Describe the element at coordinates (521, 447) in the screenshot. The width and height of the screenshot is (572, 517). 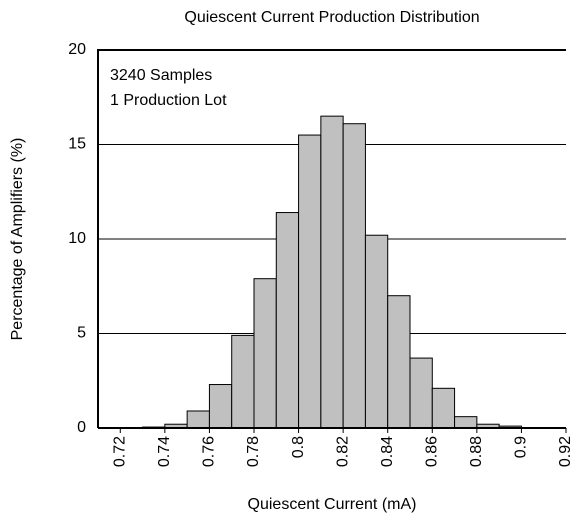
I see `x-tick-label: 0.9` at that location.